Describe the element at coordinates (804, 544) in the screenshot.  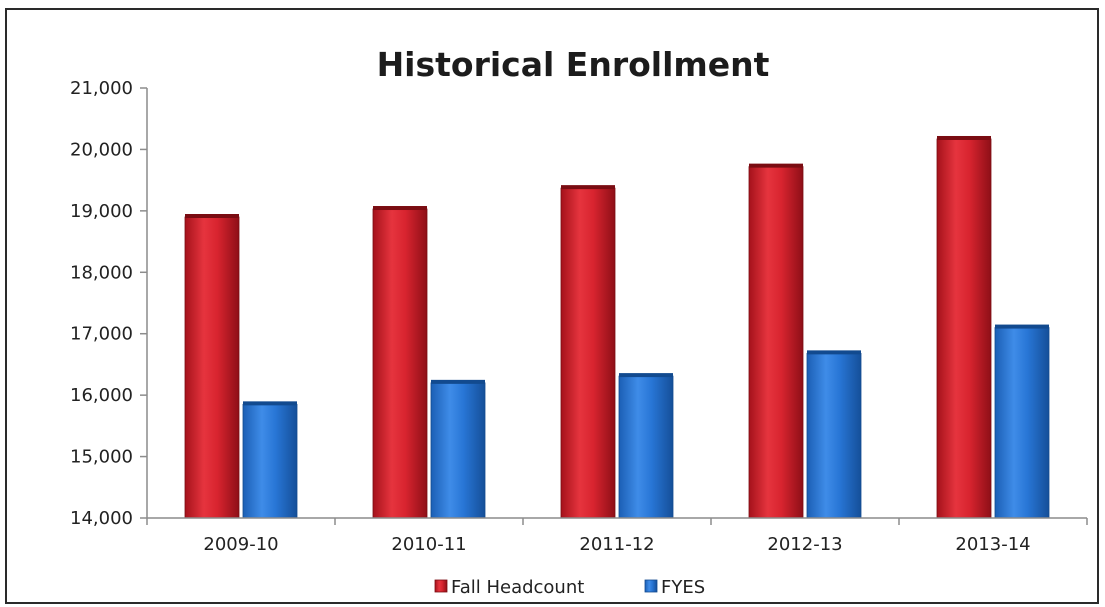
I see `x-tick-label: 2012-13` at that location.